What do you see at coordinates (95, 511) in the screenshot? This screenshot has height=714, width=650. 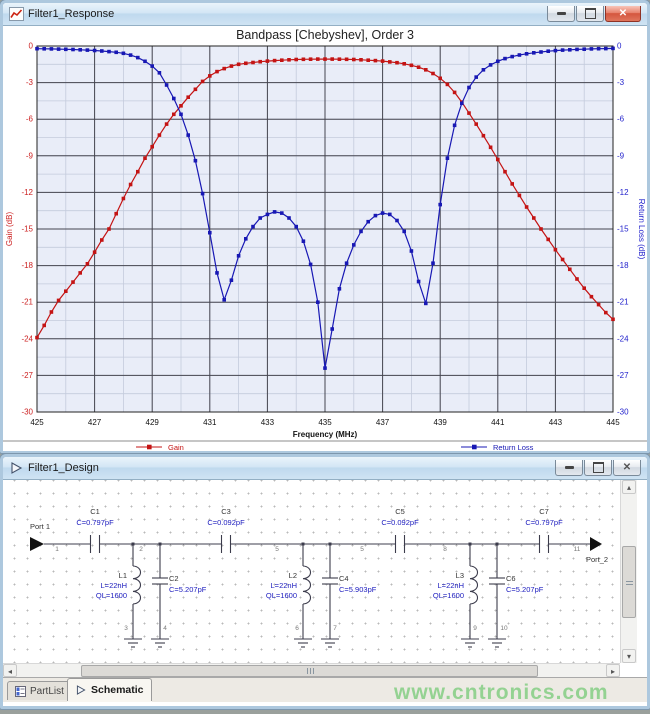 I see `svg-text: C1` at bounding box center [95, 511].